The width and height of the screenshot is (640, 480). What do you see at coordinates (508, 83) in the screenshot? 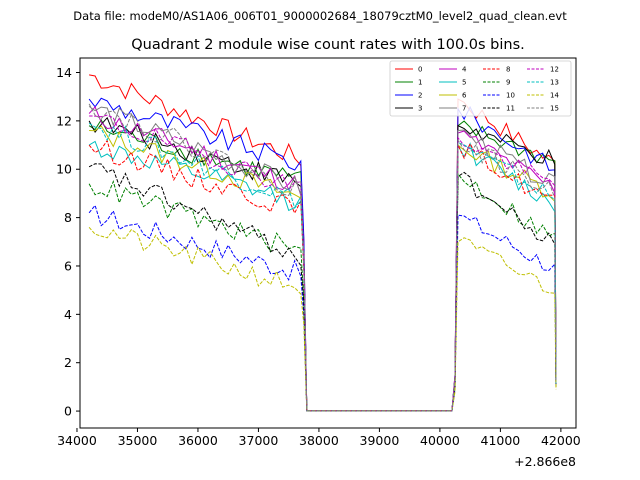
I see `legend-label: 9` at bounding box center [508, 83].